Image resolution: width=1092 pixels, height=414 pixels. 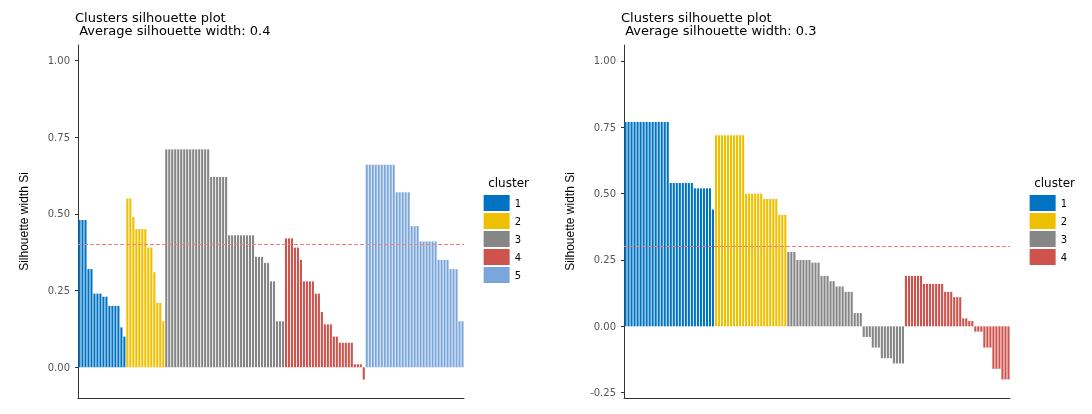 What do you see at coordinates (24, 221) in the screenshot?
I see `y-axis-title: Silhouette width Si` at bounding box center [24, 221].